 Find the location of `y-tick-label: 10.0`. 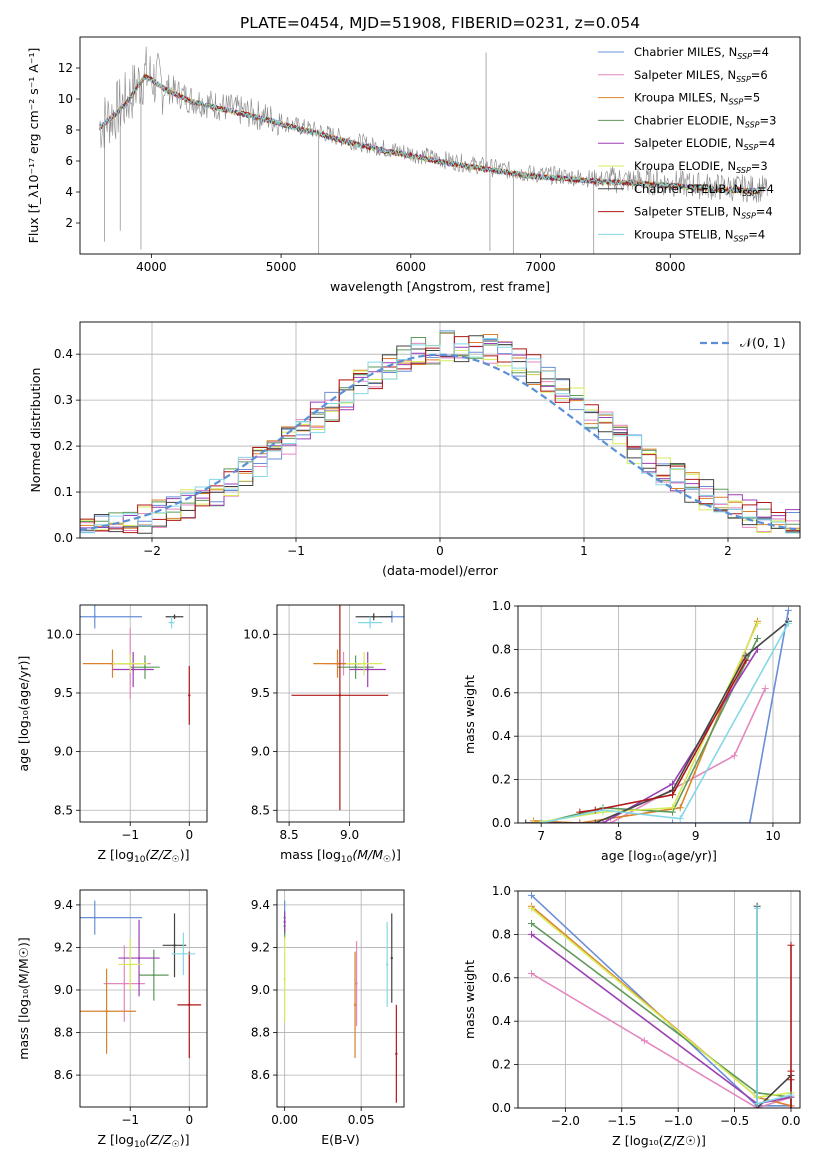

y-tick-label: 10.0 is located at coordinates (256, 634).